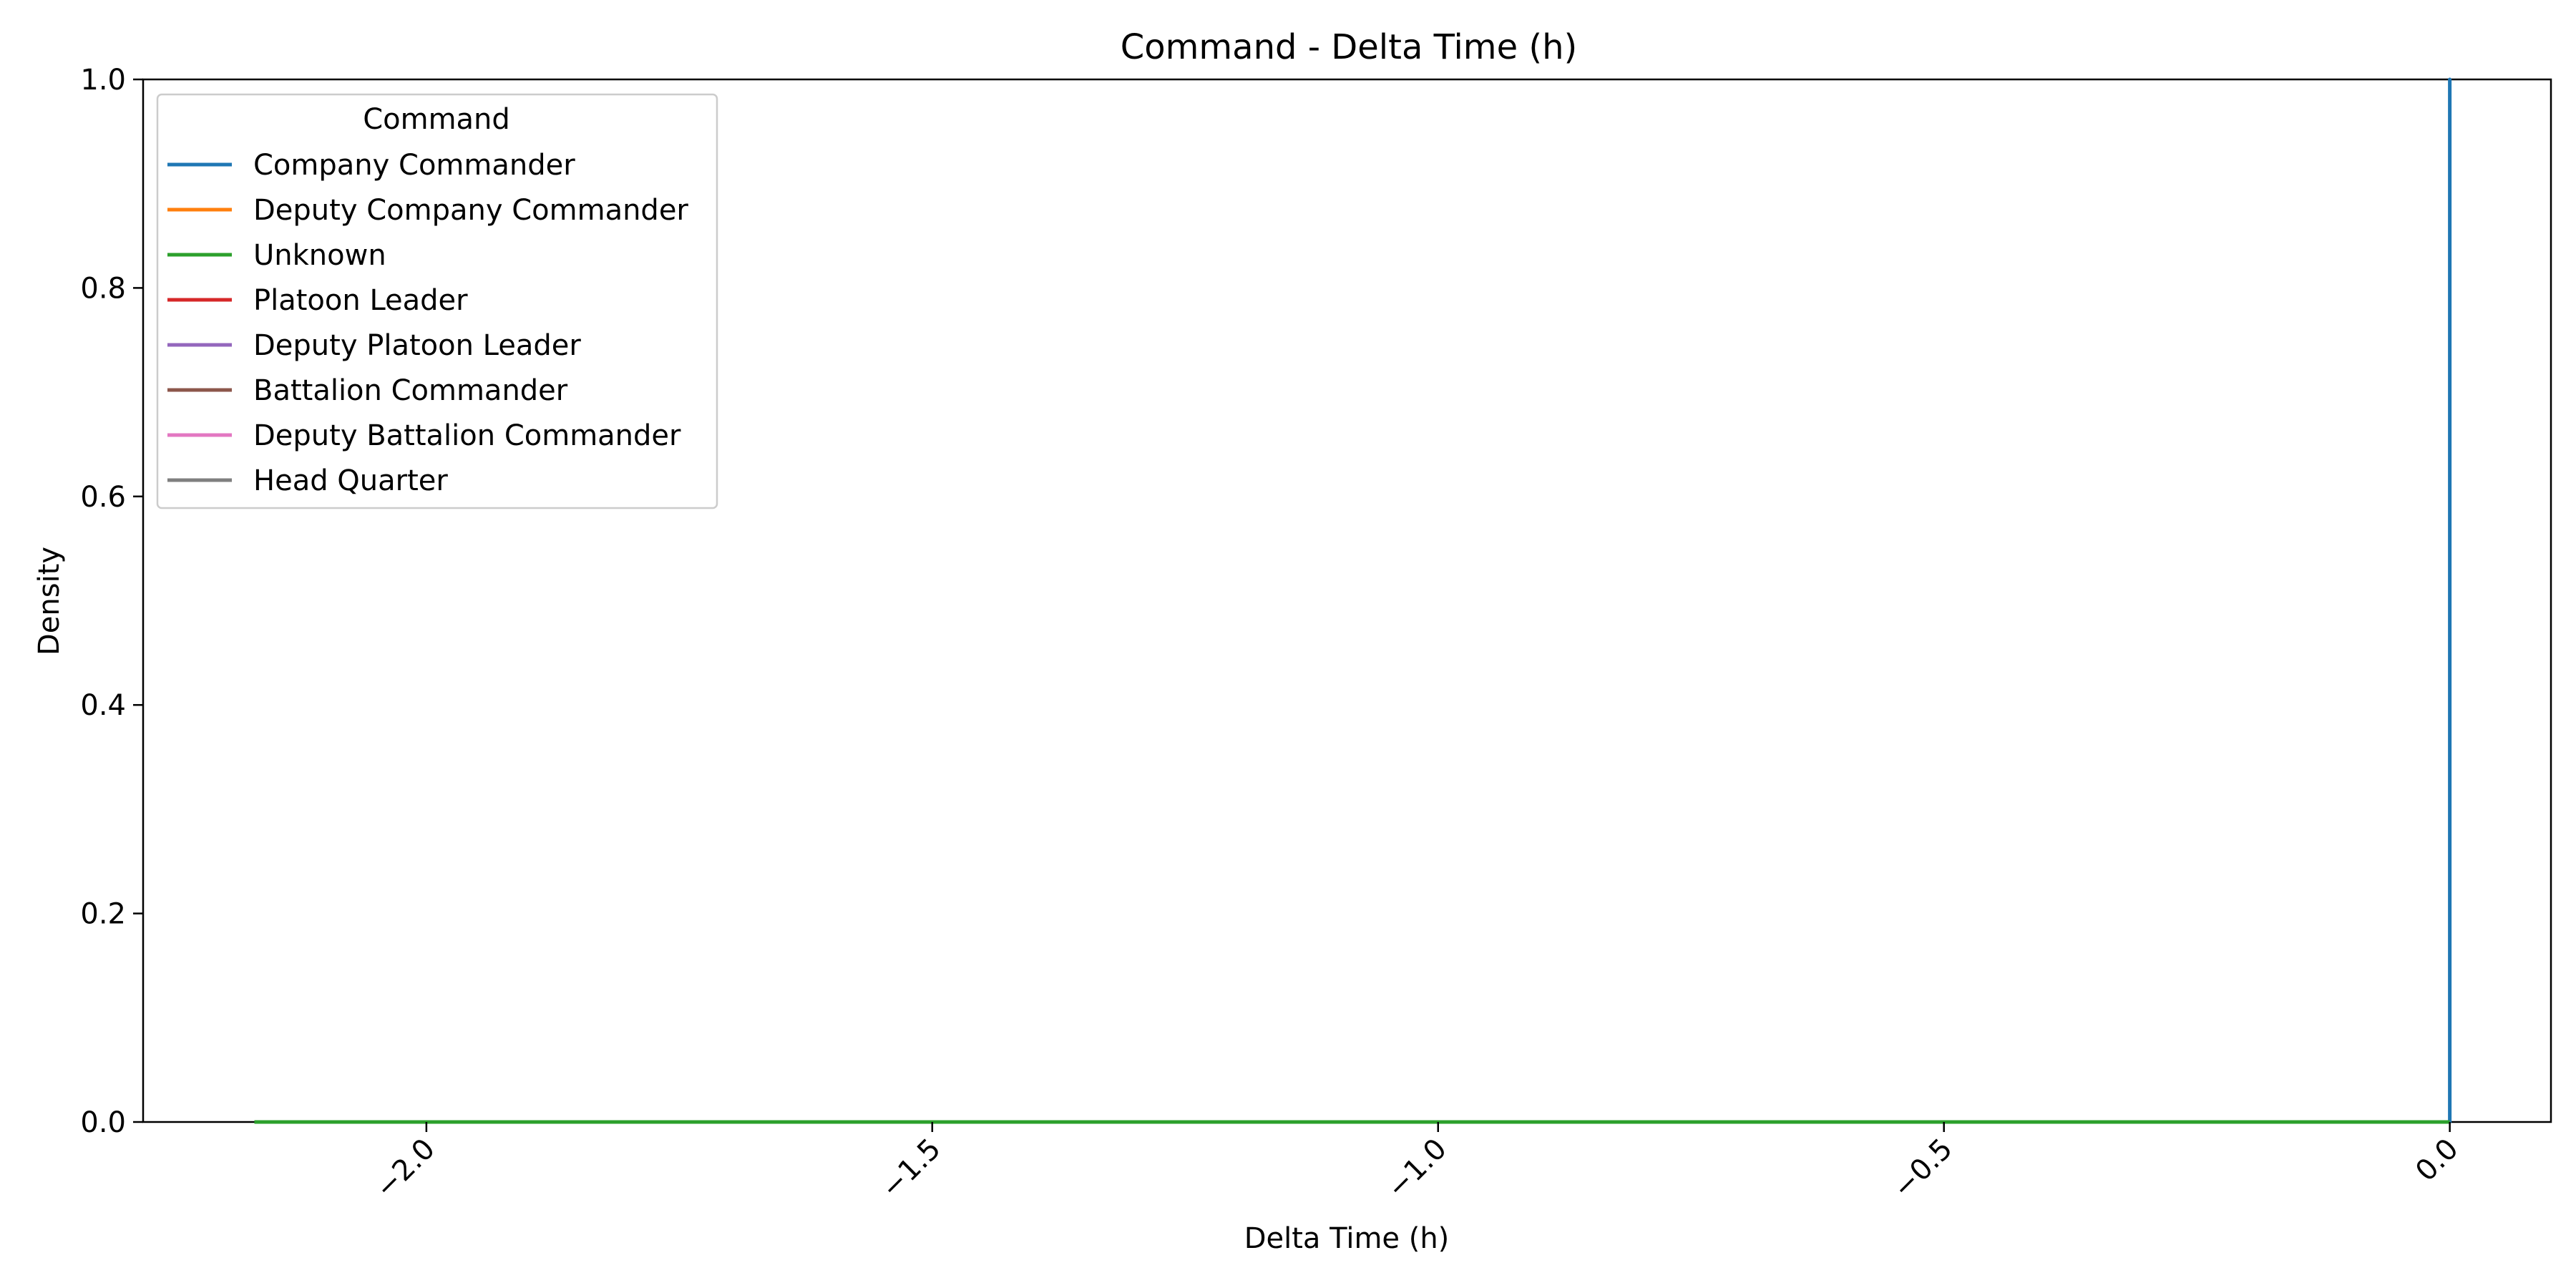  Describe the element at coordinates (467, 435) in the screenshot. I see `legend-label: Deputy Battalion Commander` at that location.